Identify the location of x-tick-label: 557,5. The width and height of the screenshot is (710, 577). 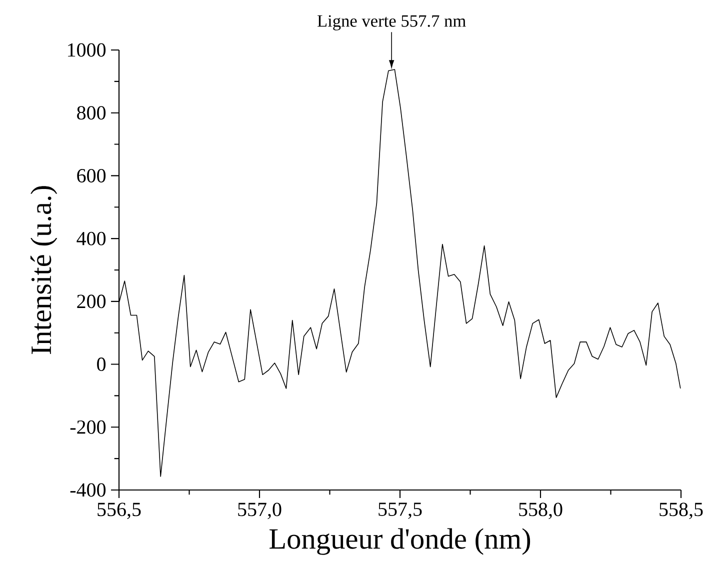
(400, 510).